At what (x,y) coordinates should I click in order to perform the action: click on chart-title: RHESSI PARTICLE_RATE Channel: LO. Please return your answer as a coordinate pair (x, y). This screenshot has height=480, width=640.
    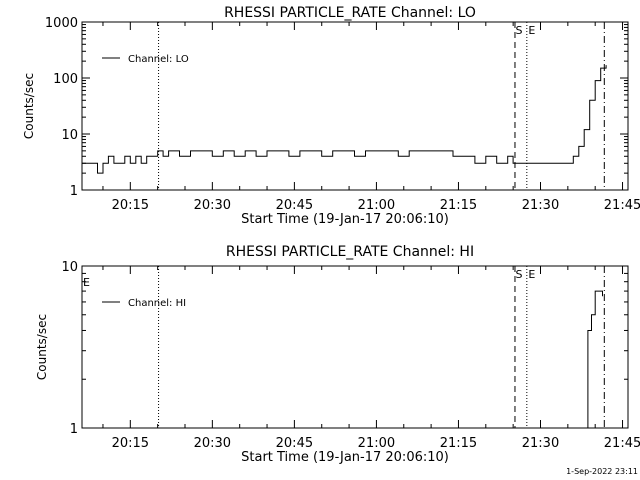
    Looking at the image, I should click on (350, 13).